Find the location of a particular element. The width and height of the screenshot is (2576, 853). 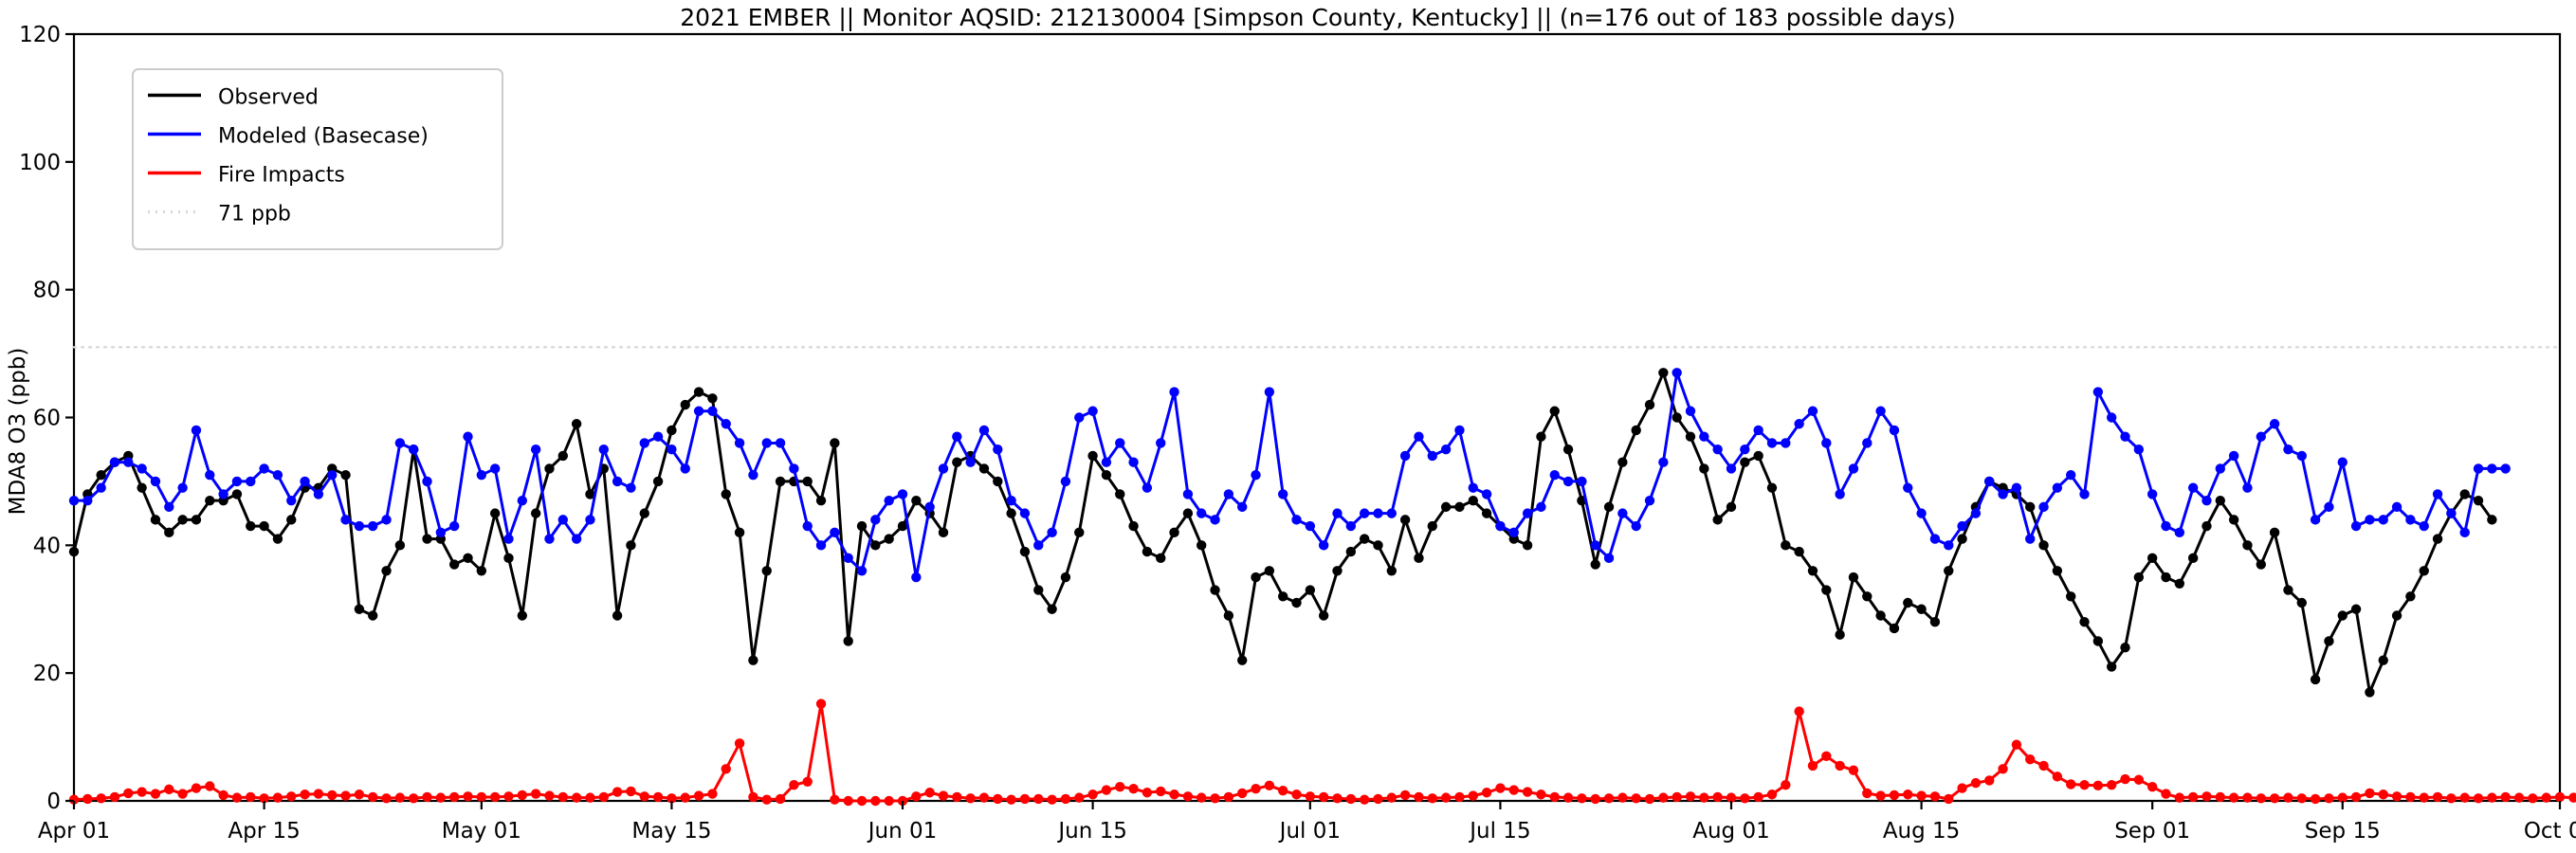

legend-item-71-ppb: 71 ppb is located at coordinates (219, 215).